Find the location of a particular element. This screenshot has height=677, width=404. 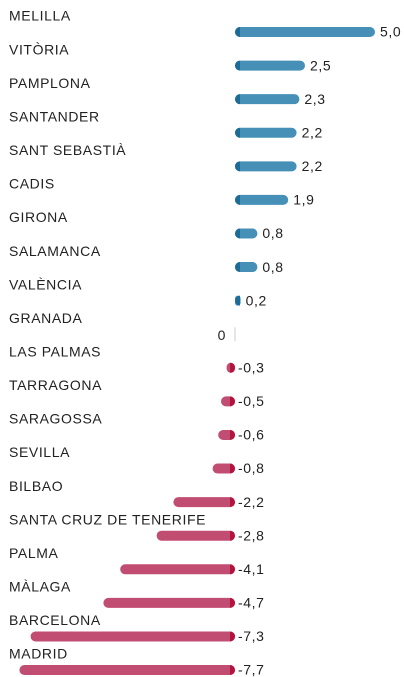

category-label: BILBAO is located at coordinates (36, 486).